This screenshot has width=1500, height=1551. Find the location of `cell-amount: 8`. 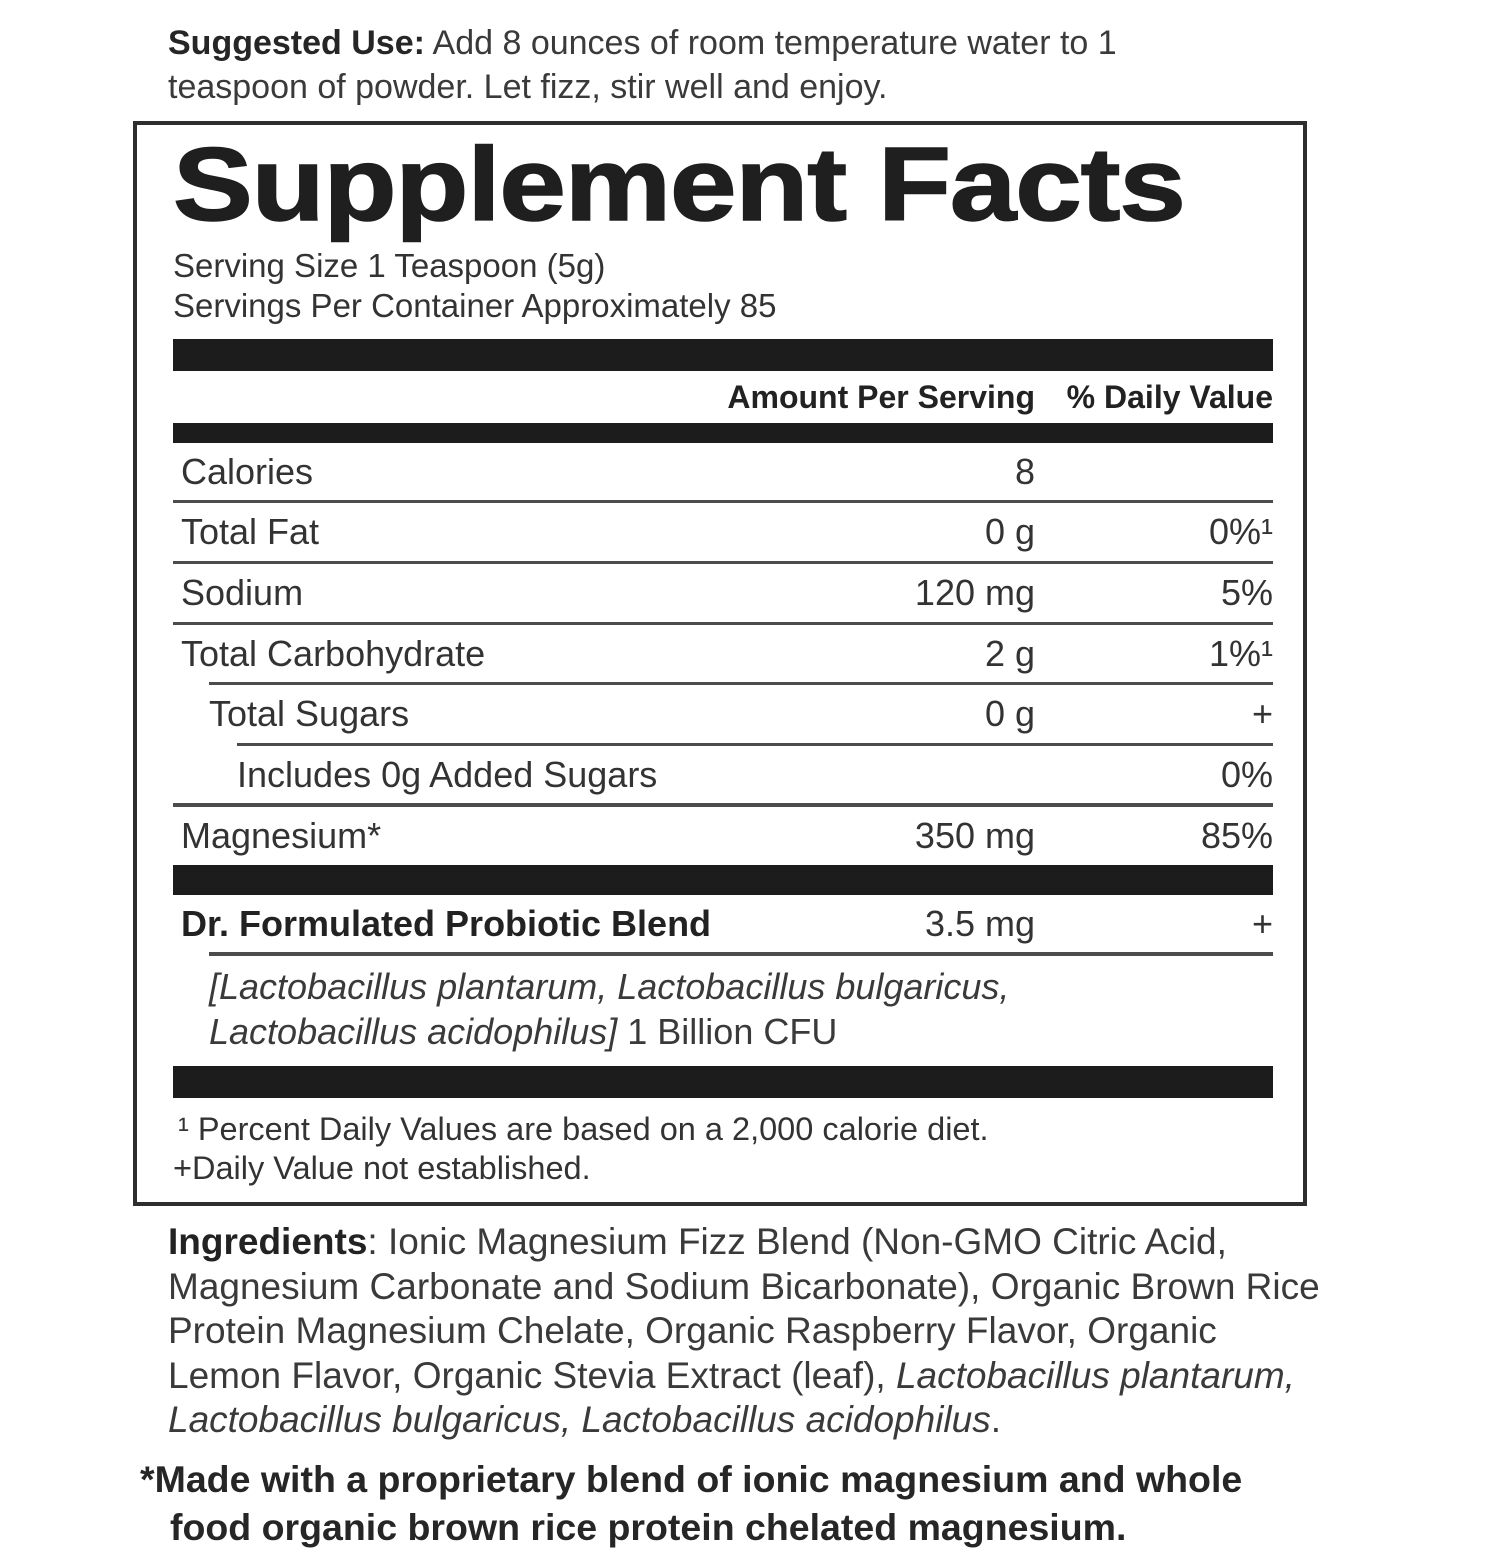

cell-amount: 8 is located at coordinates (1024, 471).